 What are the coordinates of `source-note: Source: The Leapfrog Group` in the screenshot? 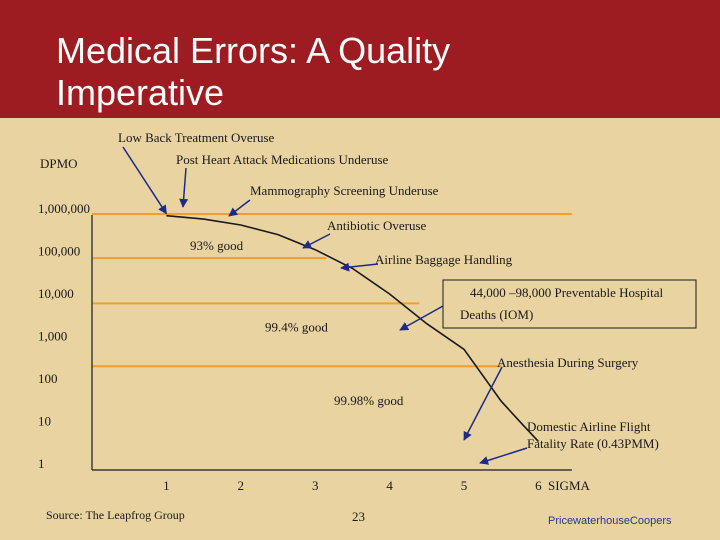 It's located at (115, 515).